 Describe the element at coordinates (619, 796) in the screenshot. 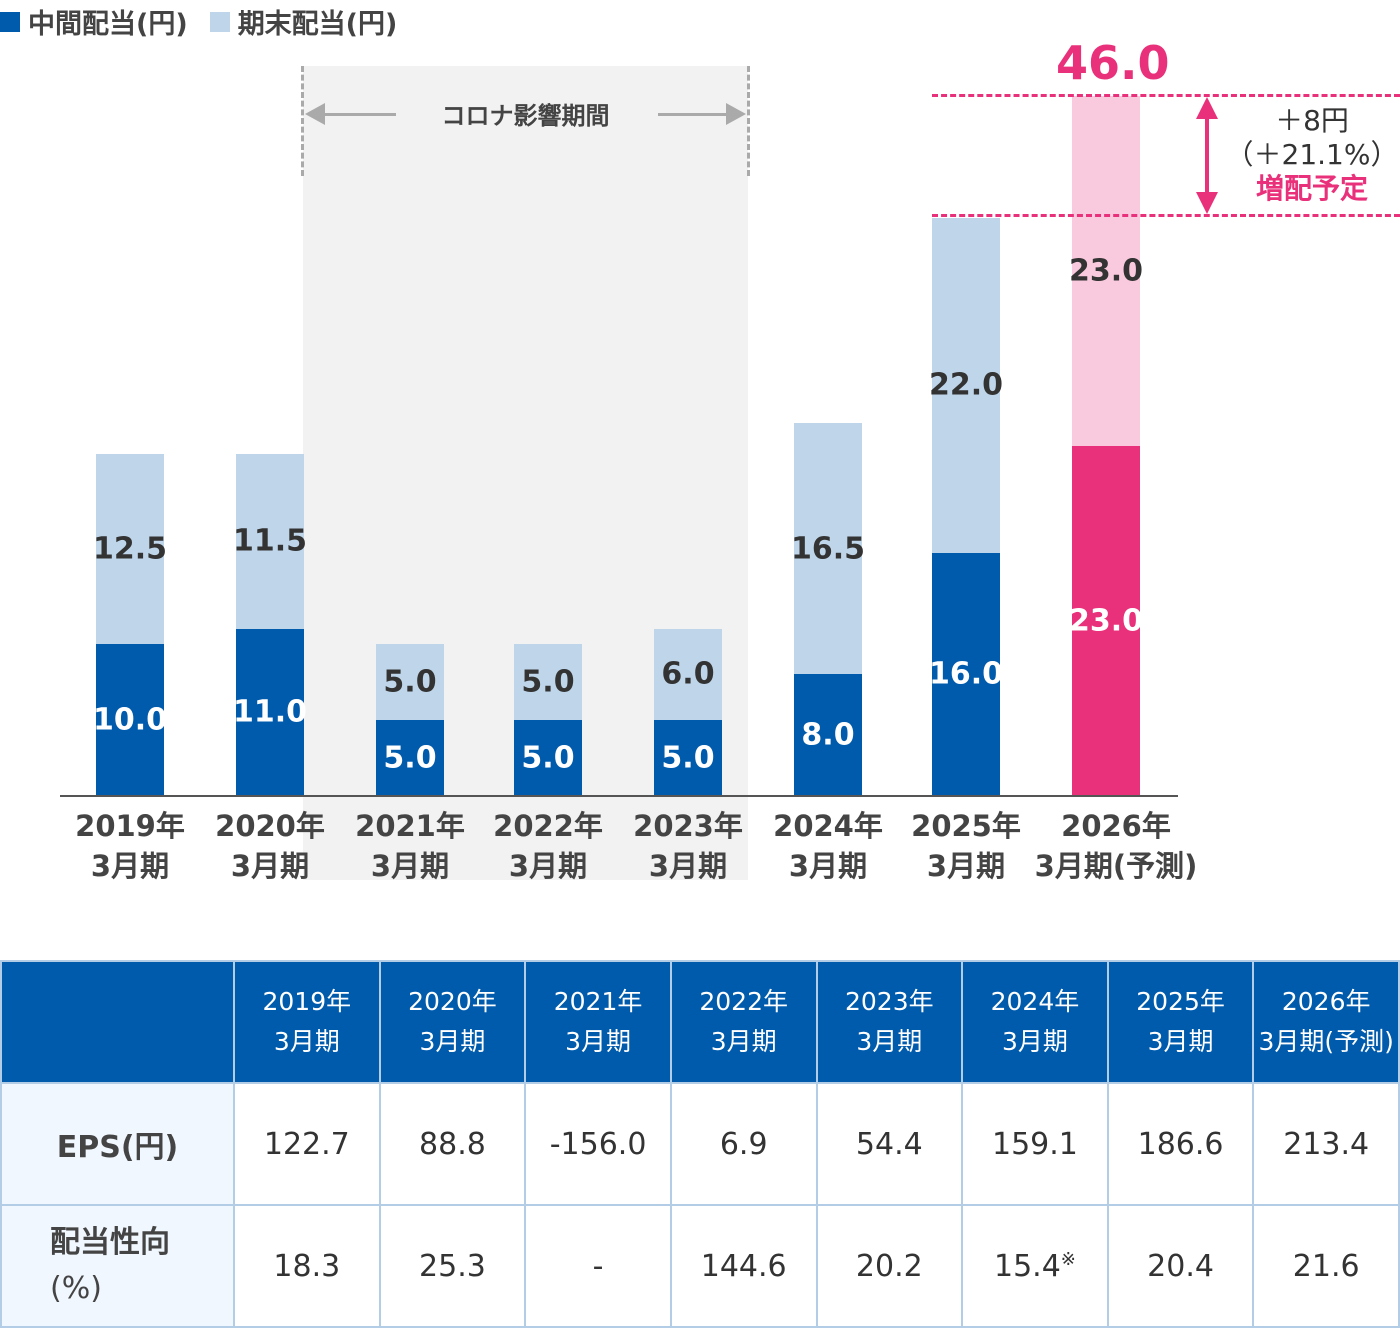

I see `x-axis` at that location.